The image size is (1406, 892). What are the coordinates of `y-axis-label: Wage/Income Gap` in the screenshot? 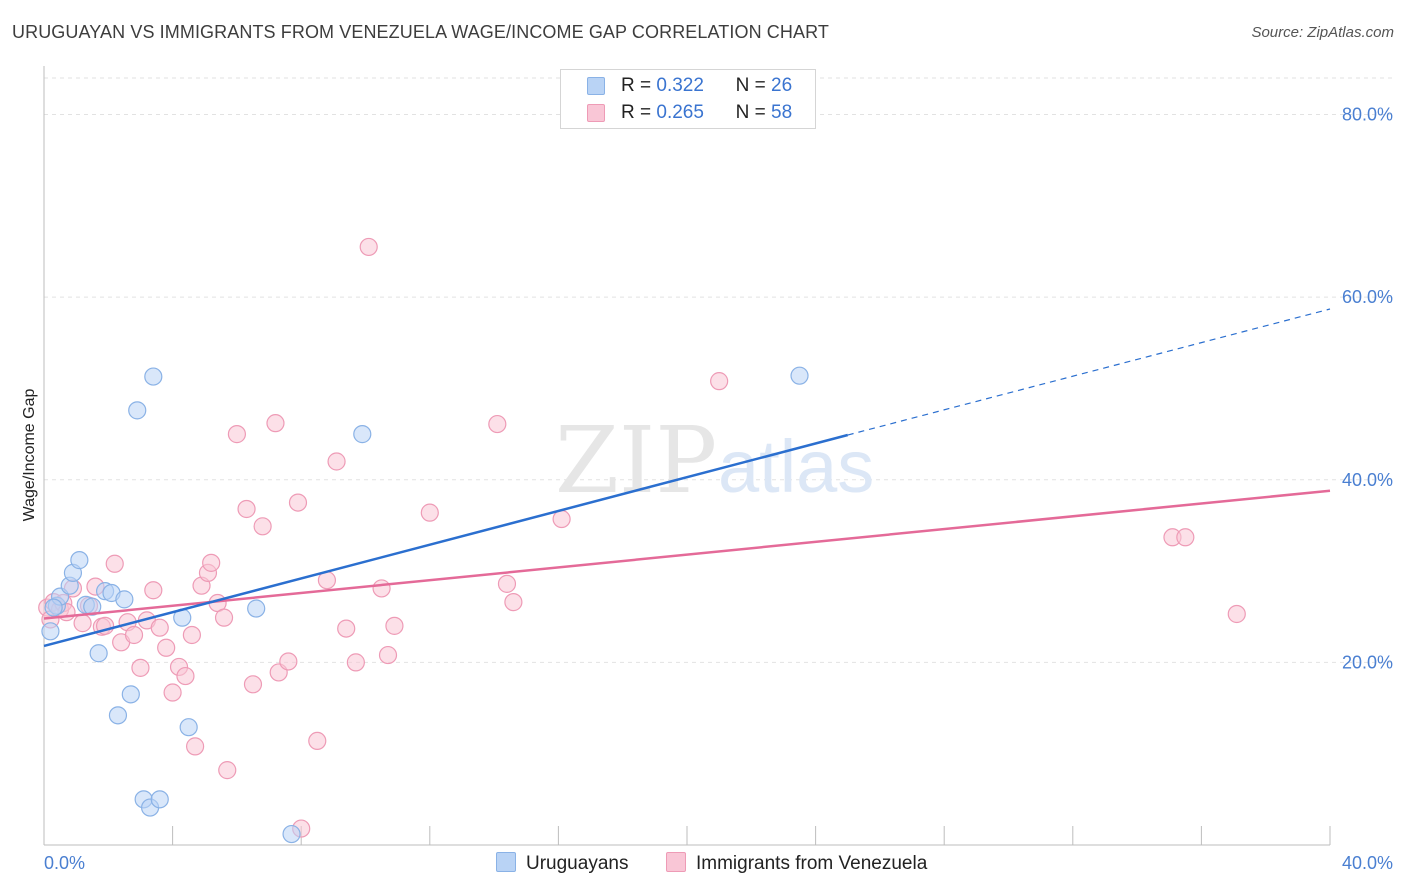 It's located at (29, 455).